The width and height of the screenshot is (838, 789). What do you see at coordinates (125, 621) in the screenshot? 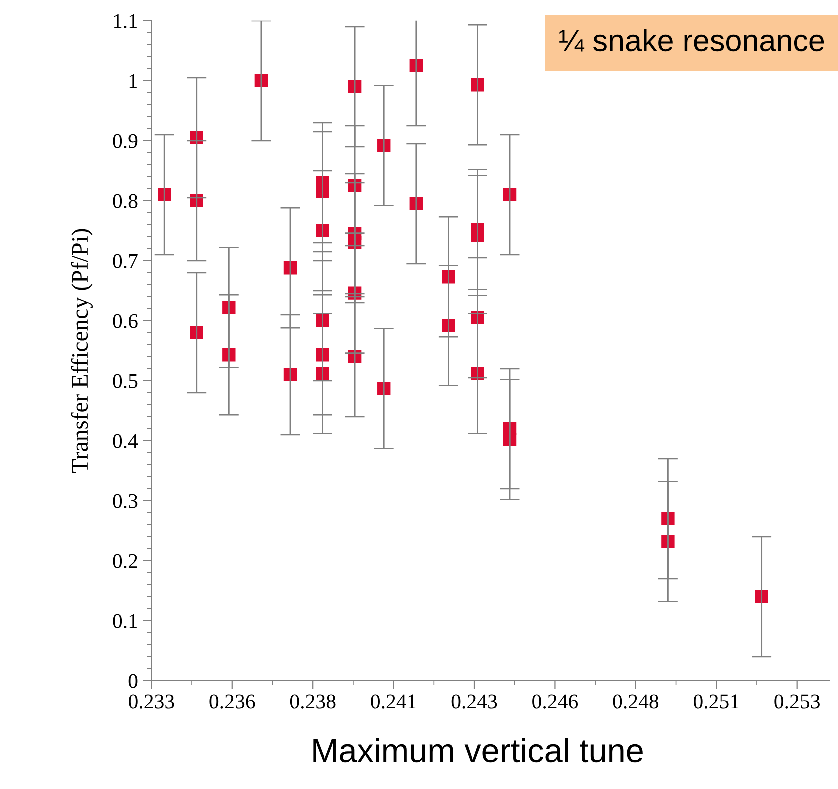
I see `y-tick-label: 0.1` at bounding box center [125, 621].